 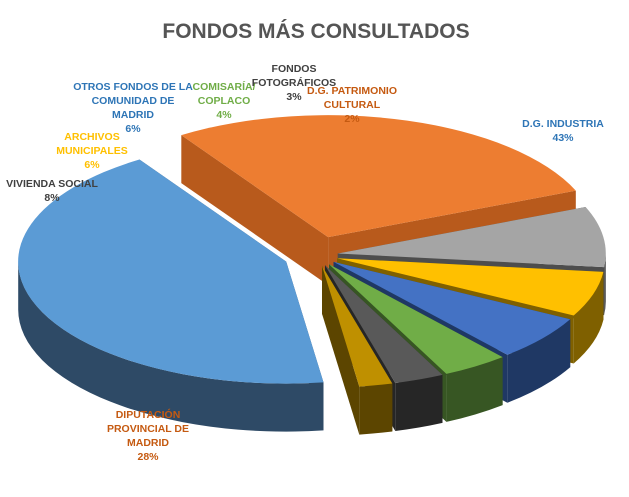 I want to click on slice-name-label: PROVINCIAL DE, so click(x=148, y=429).